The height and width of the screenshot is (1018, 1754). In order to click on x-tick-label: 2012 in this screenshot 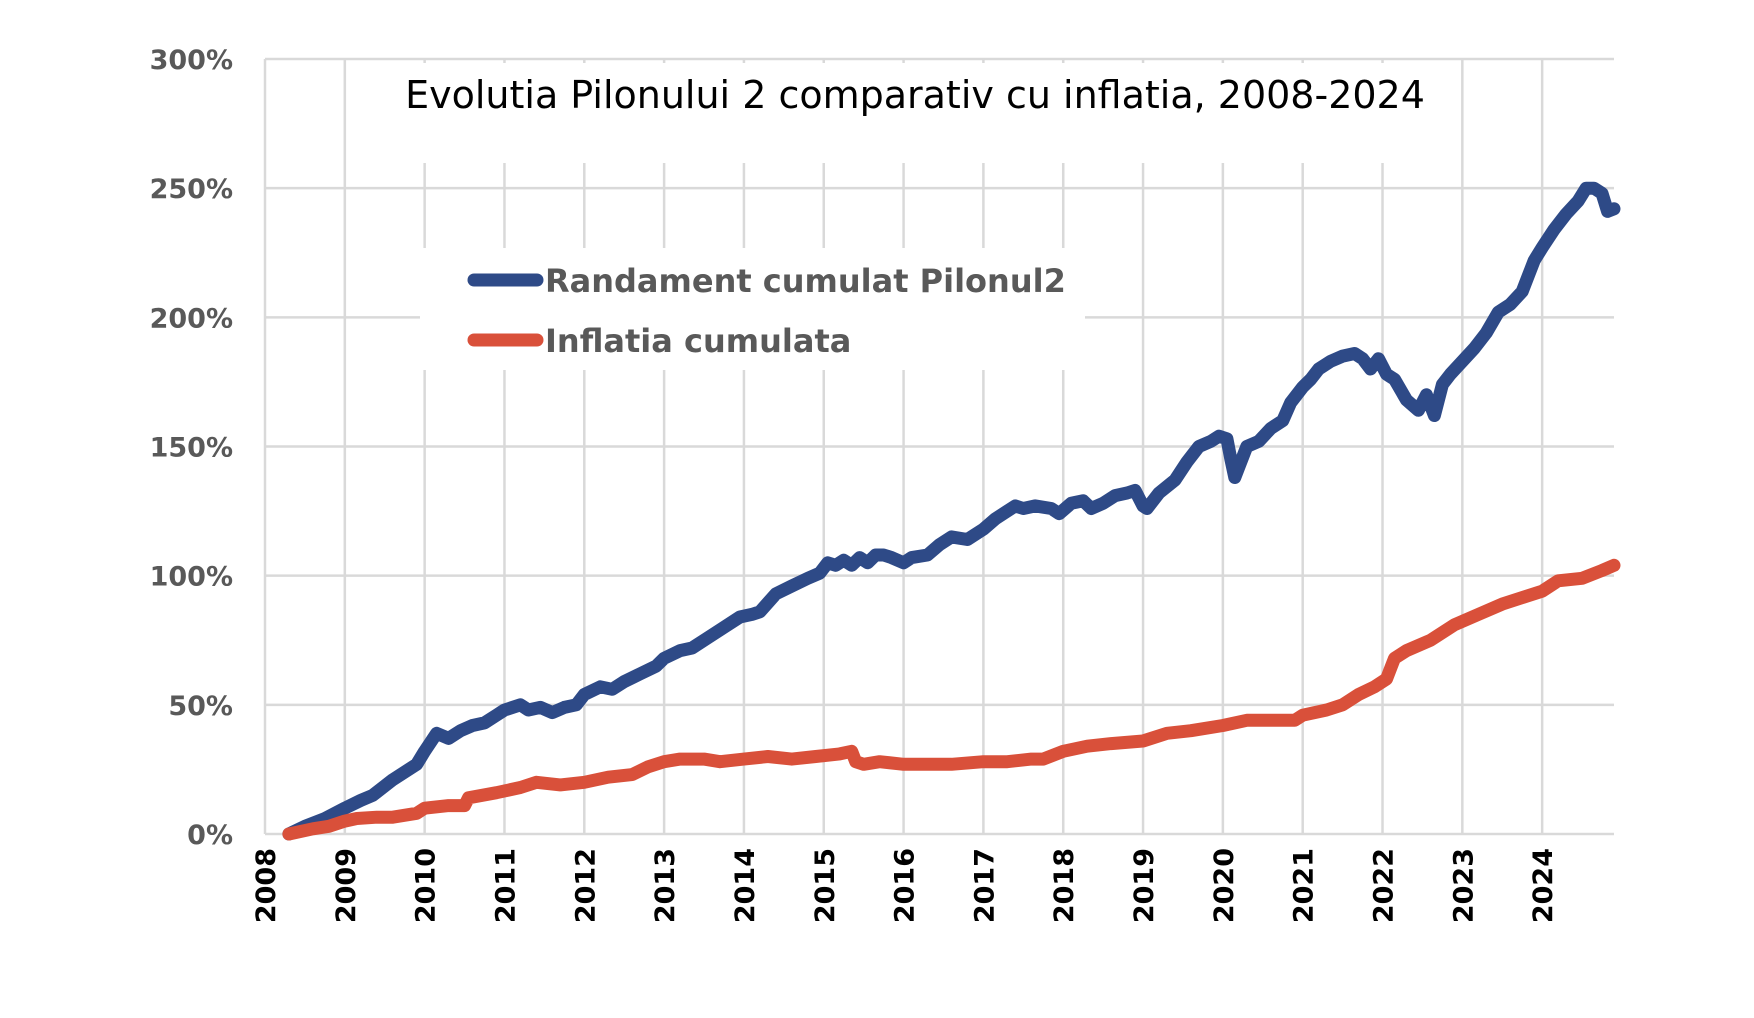, I will do `click(585, 885)`.